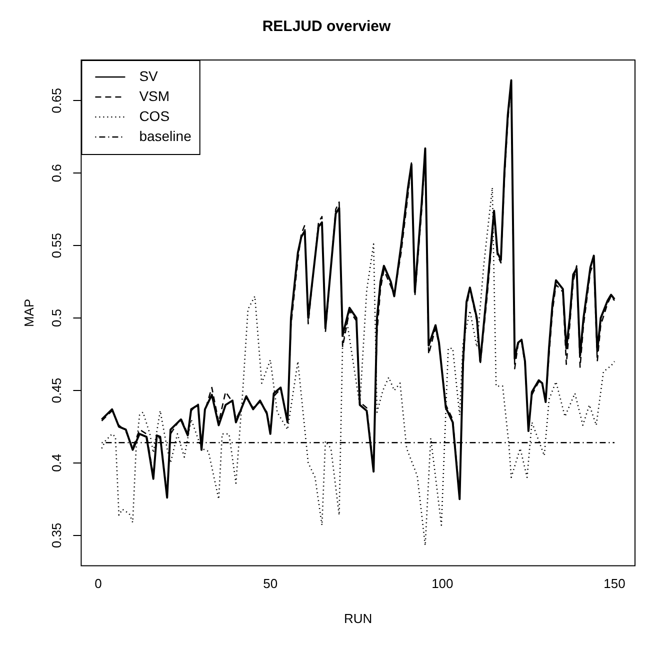  Describe the element at coordinates (56, 101) in the screenshot. I see `y-tick-label: 0.65` at that location.